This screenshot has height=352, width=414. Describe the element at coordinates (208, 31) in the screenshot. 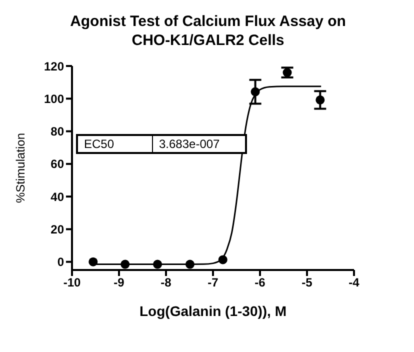

I see `chart-title: Agonist Test of Calcium Flux Assay on CHO-K1/GALR2 Cells` at that location.